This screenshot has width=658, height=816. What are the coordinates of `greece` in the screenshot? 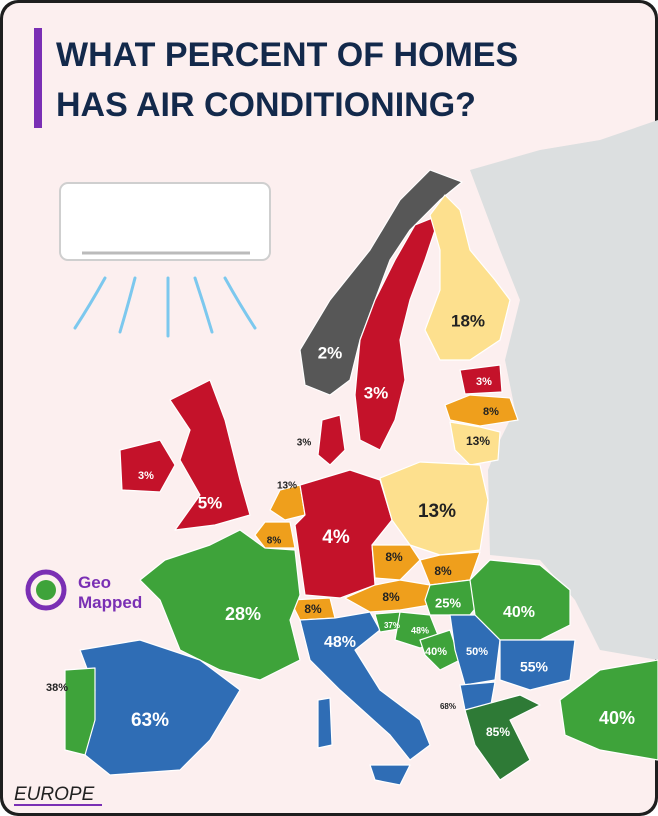 It's located at (502, 737).